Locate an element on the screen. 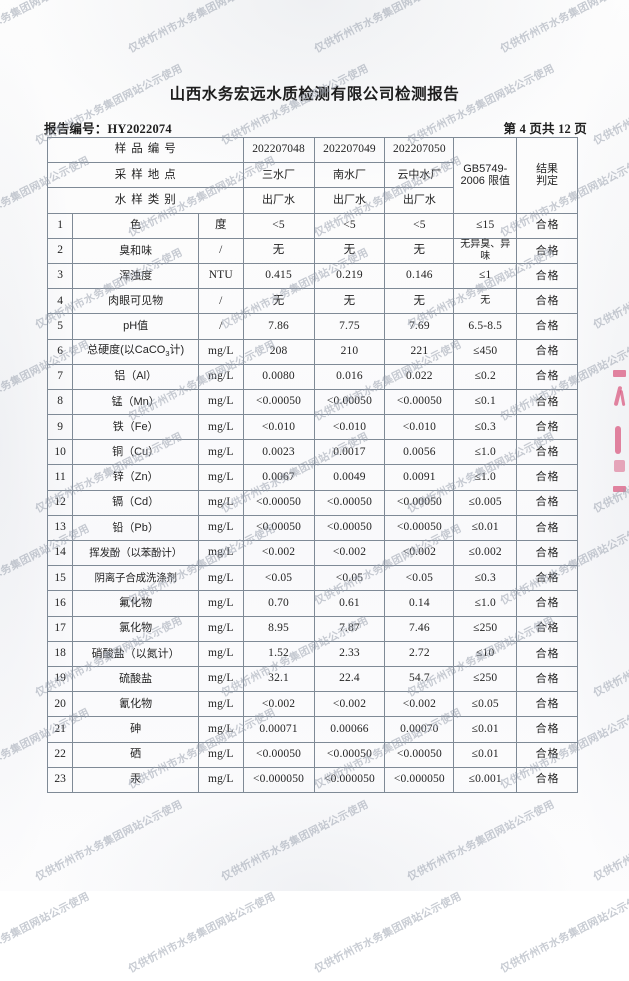 The width and height of the screenshot is (629, 981). value-sample-2: <0.05 is located at coordinates (349, 578).